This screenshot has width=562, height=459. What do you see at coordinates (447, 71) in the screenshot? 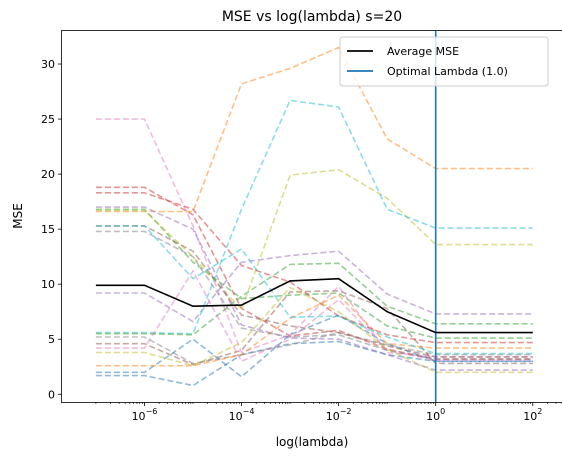
I see `legend-optimal-lambda-label: Optimal Lambda (1.0)` at bounding box center [447, 71].